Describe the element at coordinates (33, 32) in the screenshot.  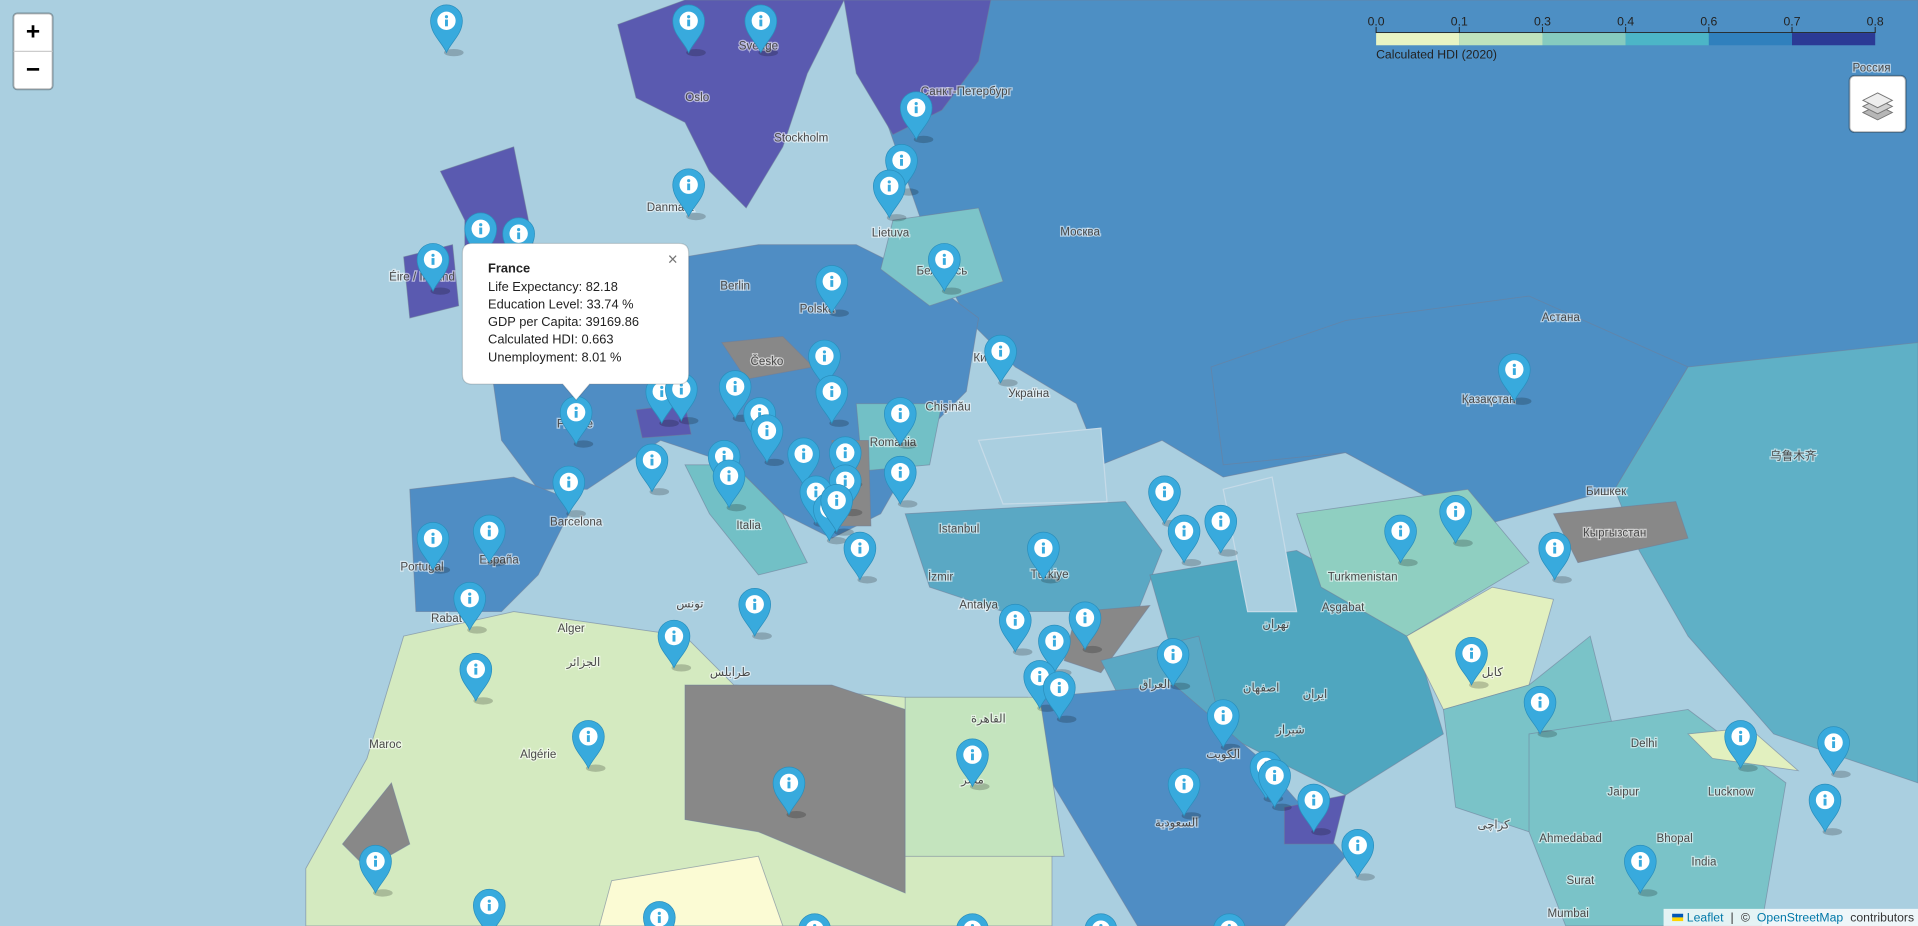
I see `zoom-in: +` at that location.